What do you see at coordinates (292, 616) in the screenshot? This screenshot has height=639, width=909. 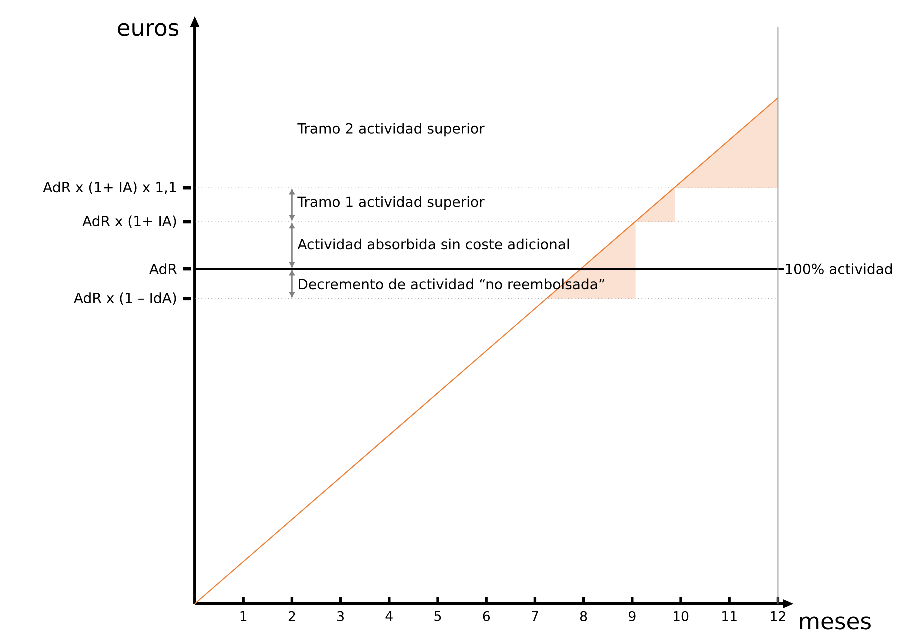 I see `x-tick-label: 2` at bounding box center [292, 616].